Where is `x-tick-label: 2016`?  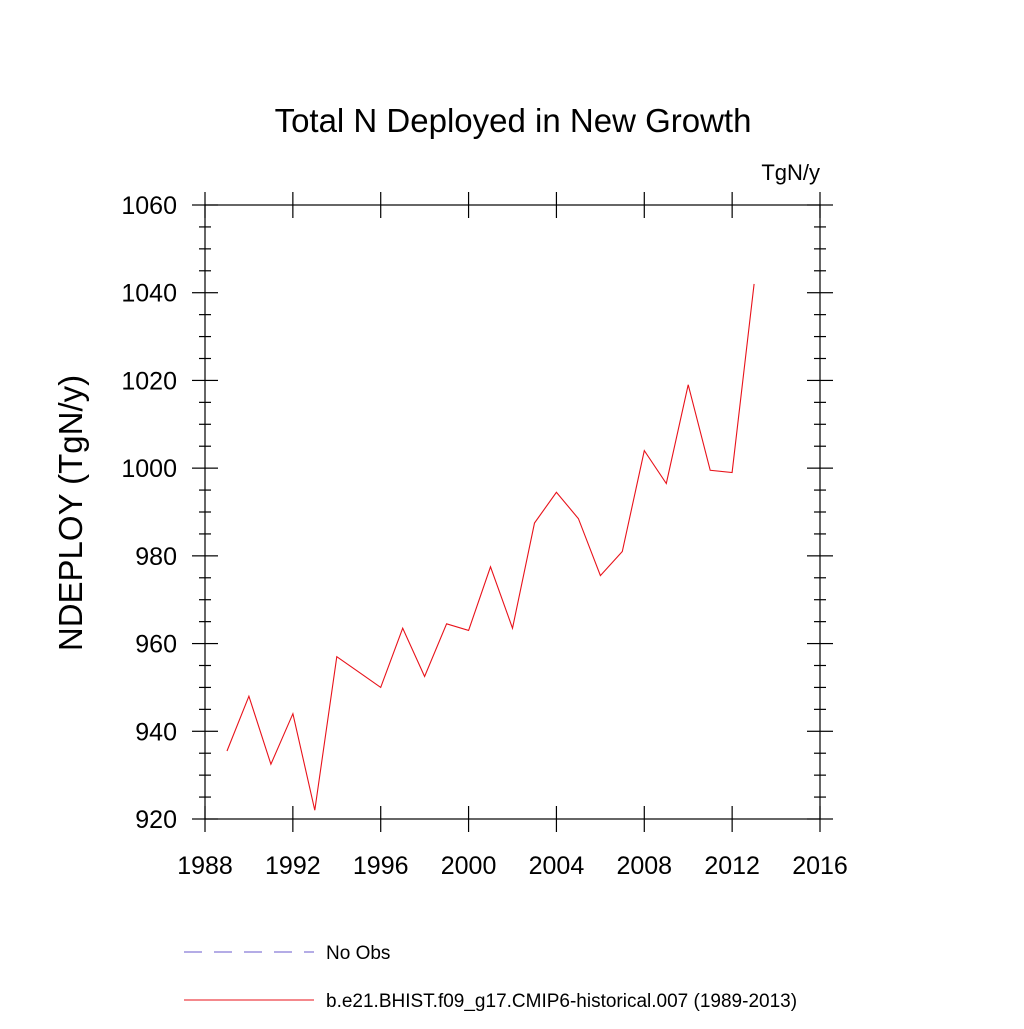 x-tick-label: 2016 is located at coordinates (820, 866).